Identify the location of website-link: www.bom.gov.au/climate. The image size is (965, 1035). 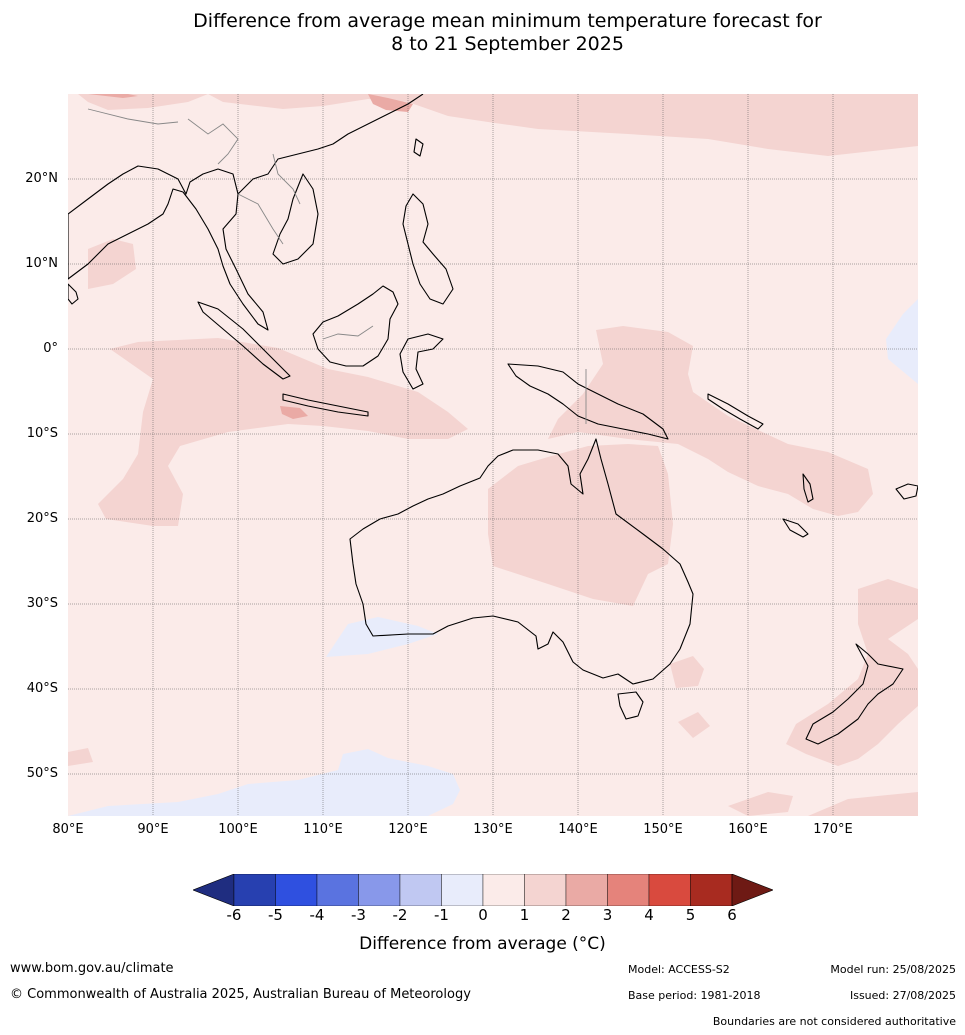
(92, 968).